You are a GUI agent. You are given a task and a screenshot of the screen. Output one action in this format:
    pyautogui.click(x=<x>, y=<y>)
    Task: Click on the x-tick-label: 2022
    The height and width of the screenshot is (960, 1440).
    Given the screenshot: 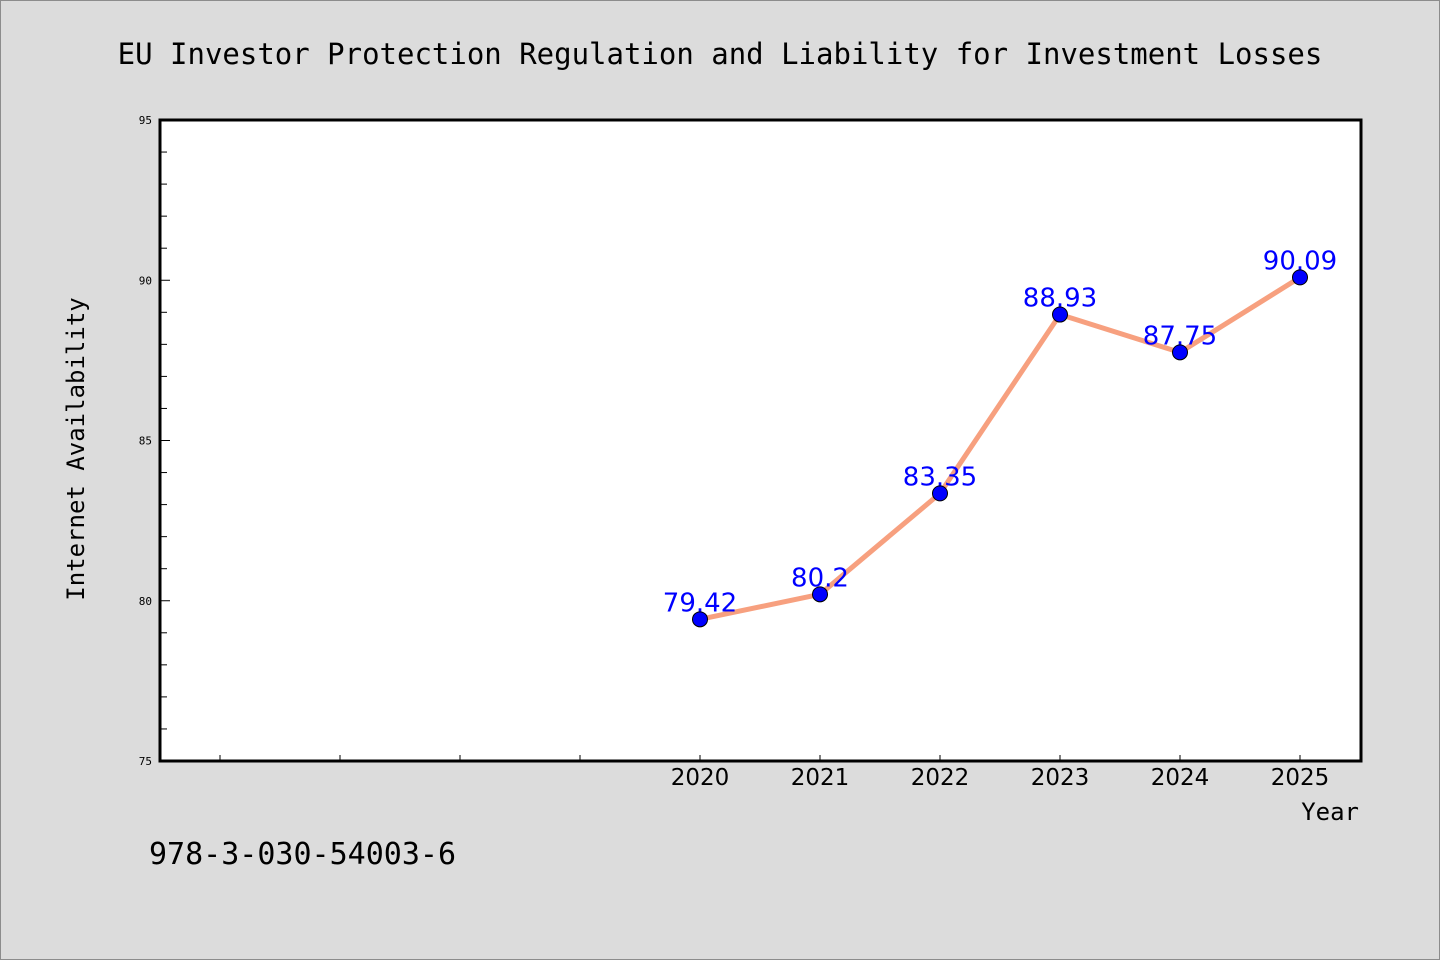 What is the action you would take?
    pyautogui.click(x=940, y=778)
    